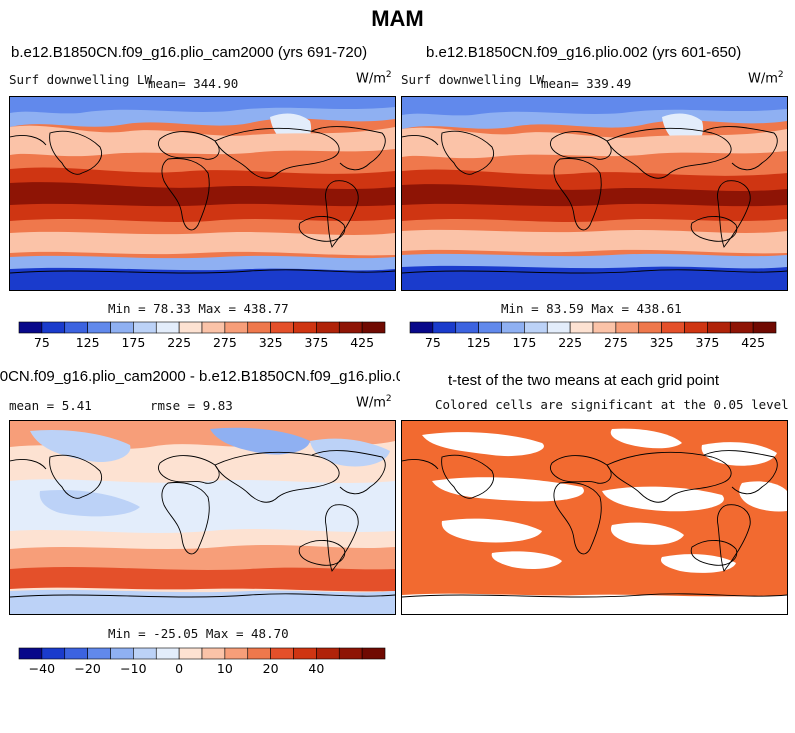  Describe the element at coordinates (433, 342) in the screenshot. I see `colorbar-tick-label: 75` at that location.